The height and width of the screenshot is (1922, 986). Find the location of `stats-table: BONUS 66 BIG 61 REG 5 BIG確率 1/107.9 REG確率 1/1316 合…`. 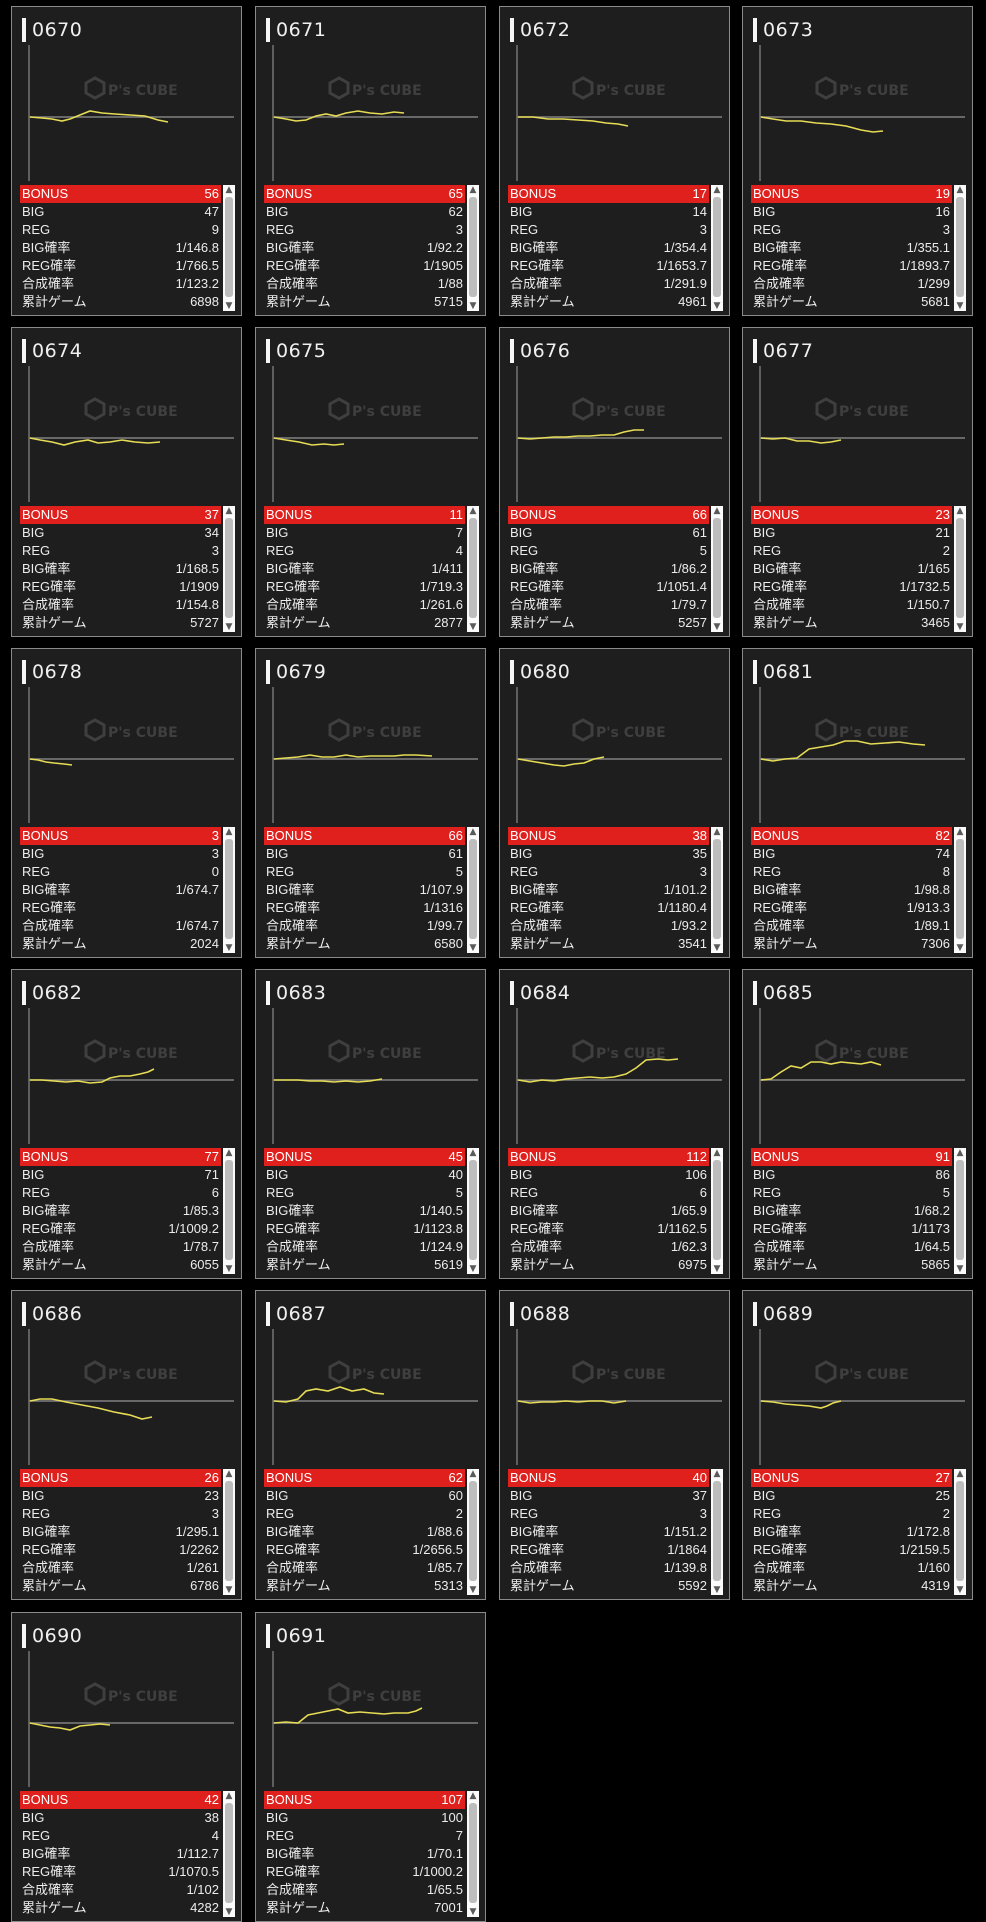

stats-table: BONUS 66 BIG 61 REG 5 BIG確率 1/107.9 REG確率 1/1316 合… is located at coordinates (364, 890).